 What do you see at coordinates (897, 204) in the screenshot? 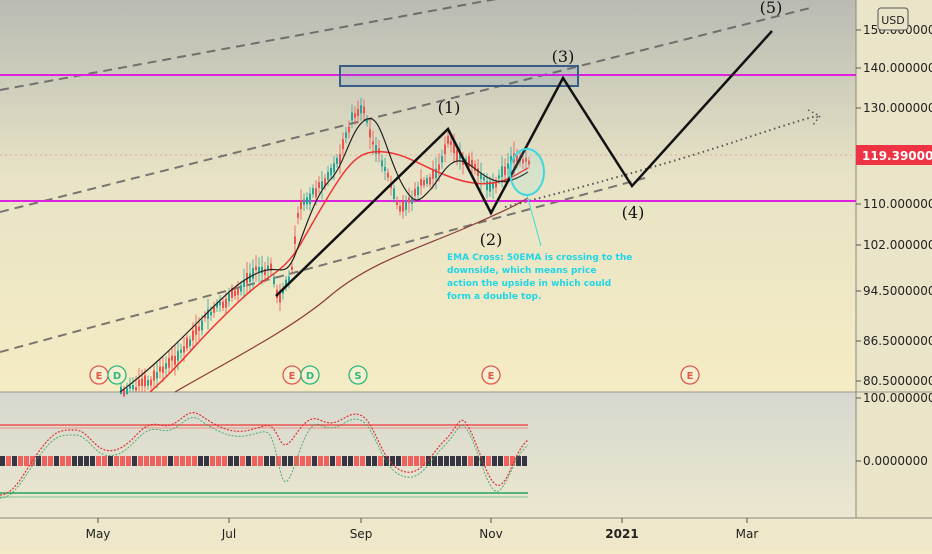
I see `price-tick-label: 110.0000000` at bounding box center [897, 204].